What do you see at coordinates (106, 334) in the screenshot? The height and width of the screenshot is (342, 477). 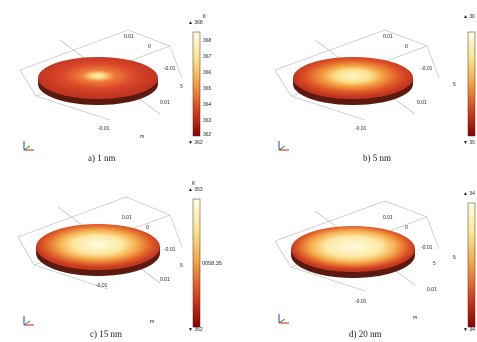 I see `panel-caption: c) 15 nm` at bounding box center [106, 334].